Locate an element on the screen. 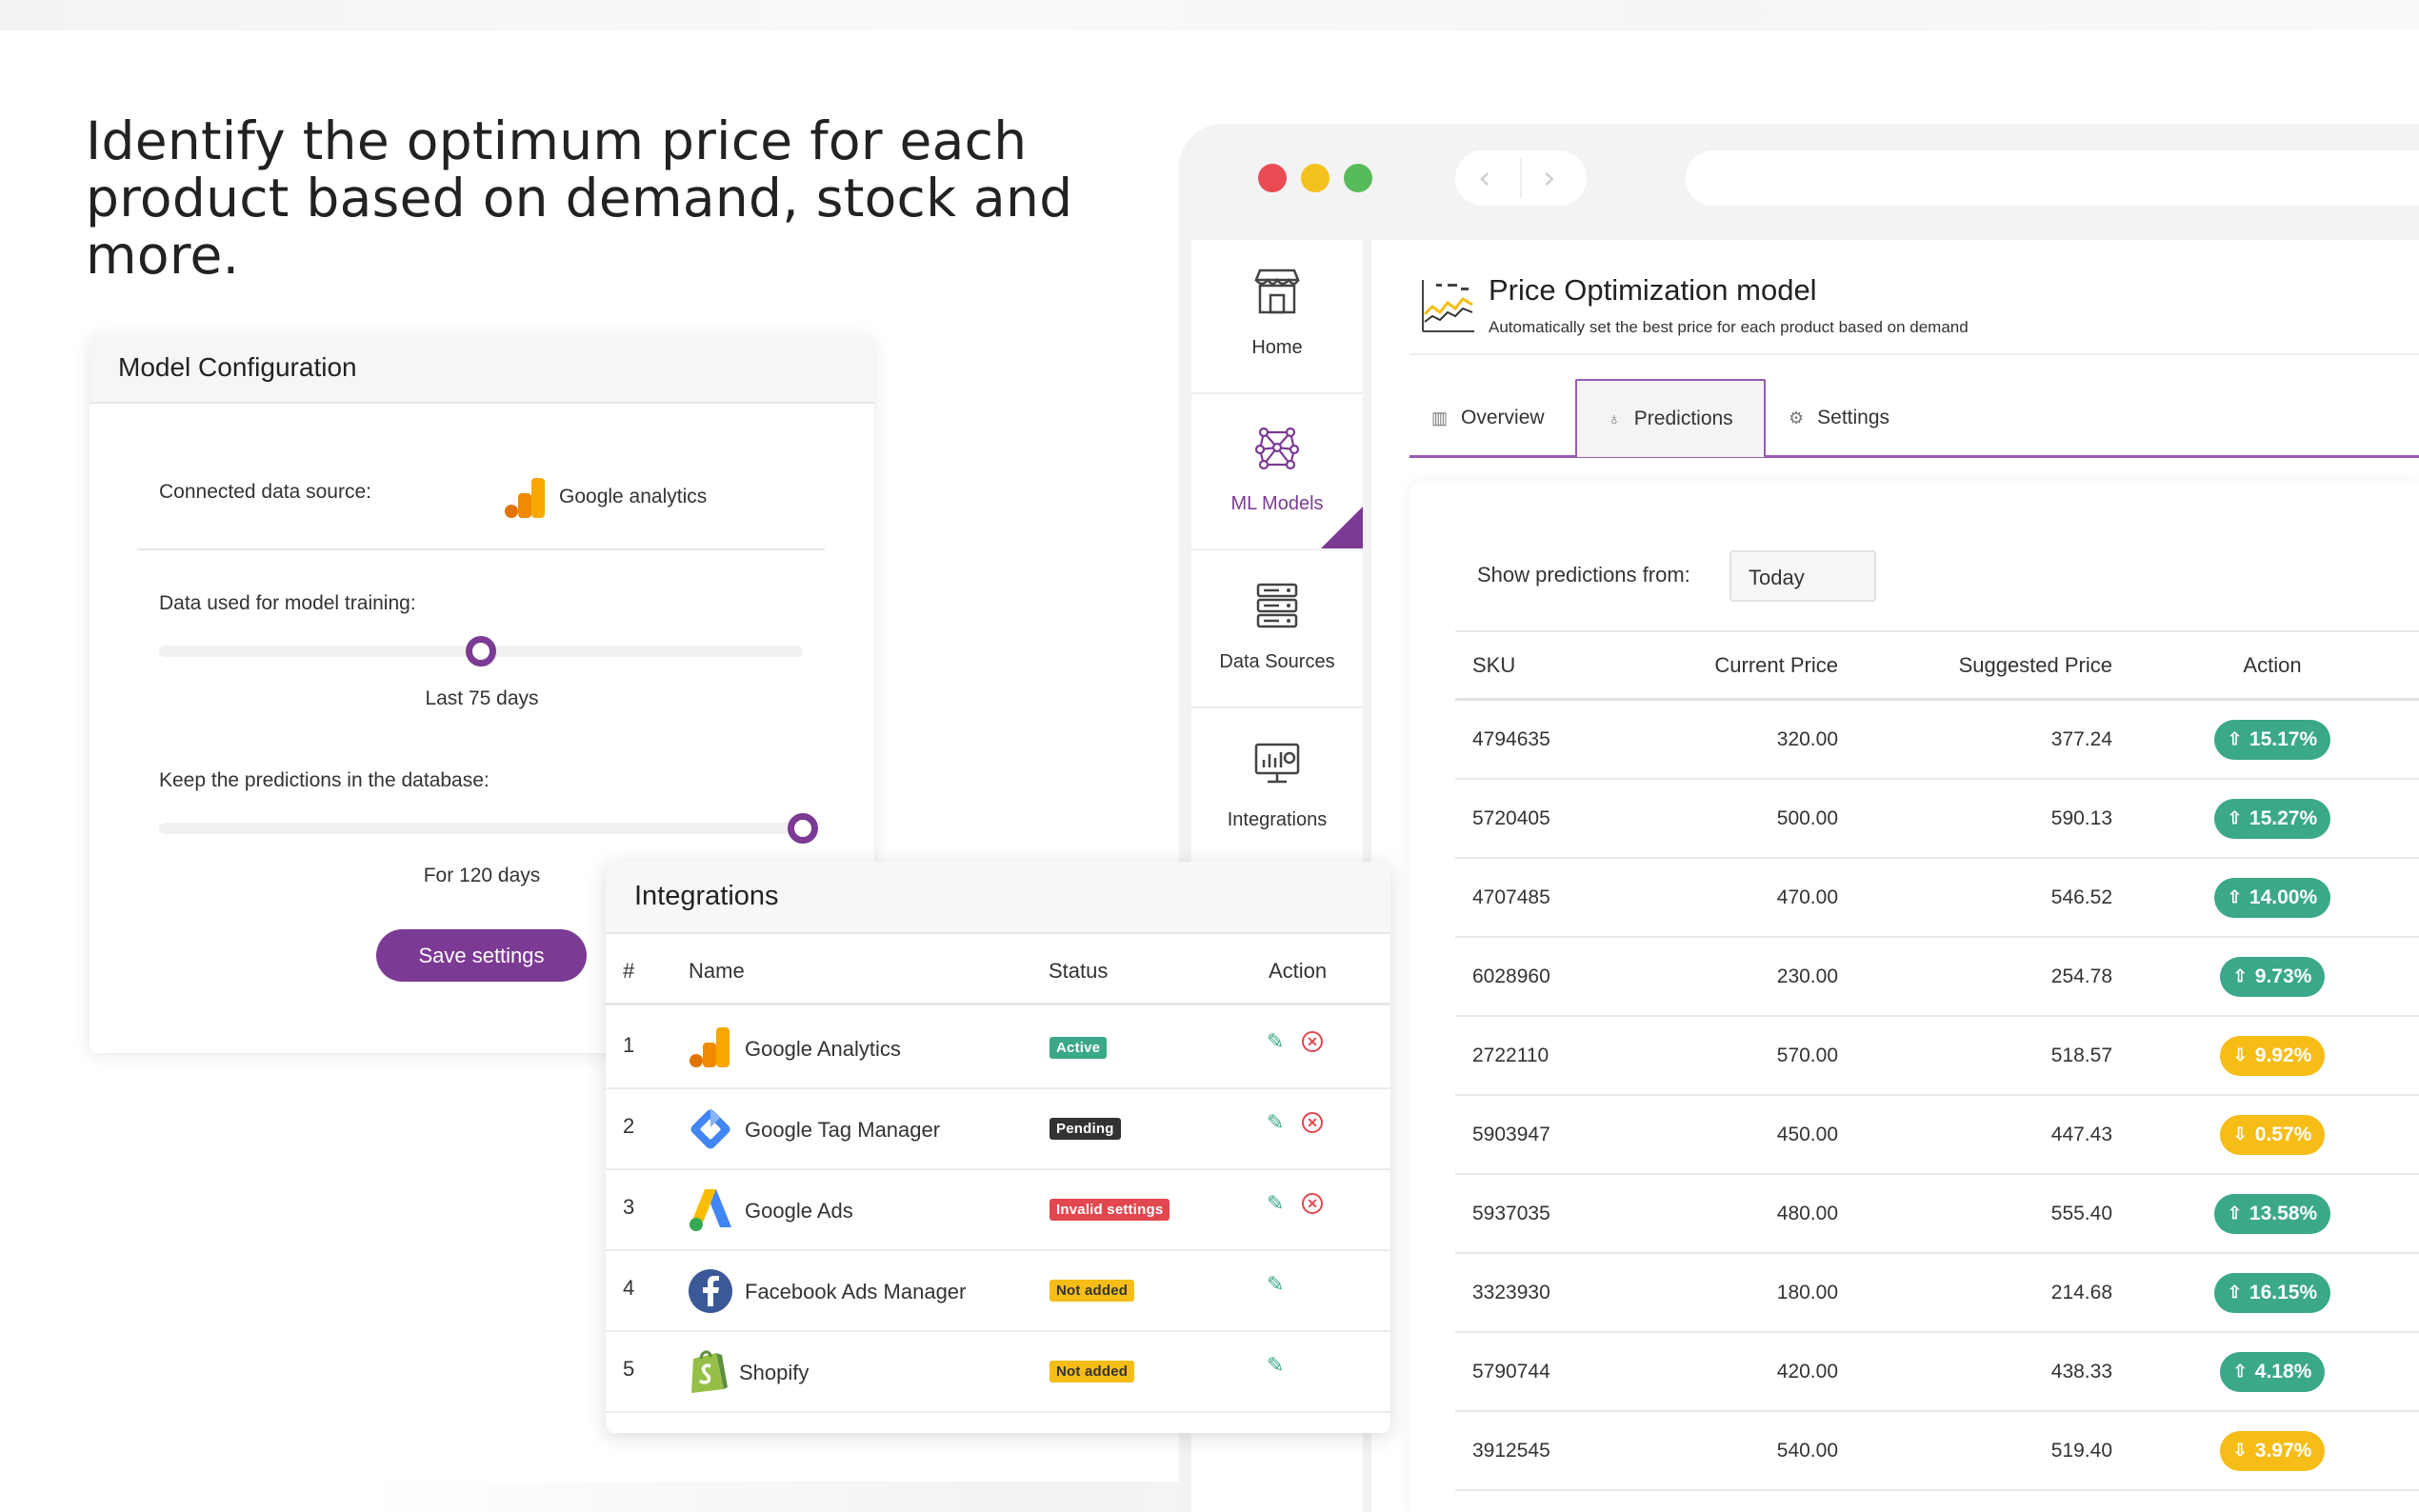 Image resolution: width=2419 pixels, height=1512 pixels. action-cell: ⇧ 9.73% is located at coordinates (2270, 976).